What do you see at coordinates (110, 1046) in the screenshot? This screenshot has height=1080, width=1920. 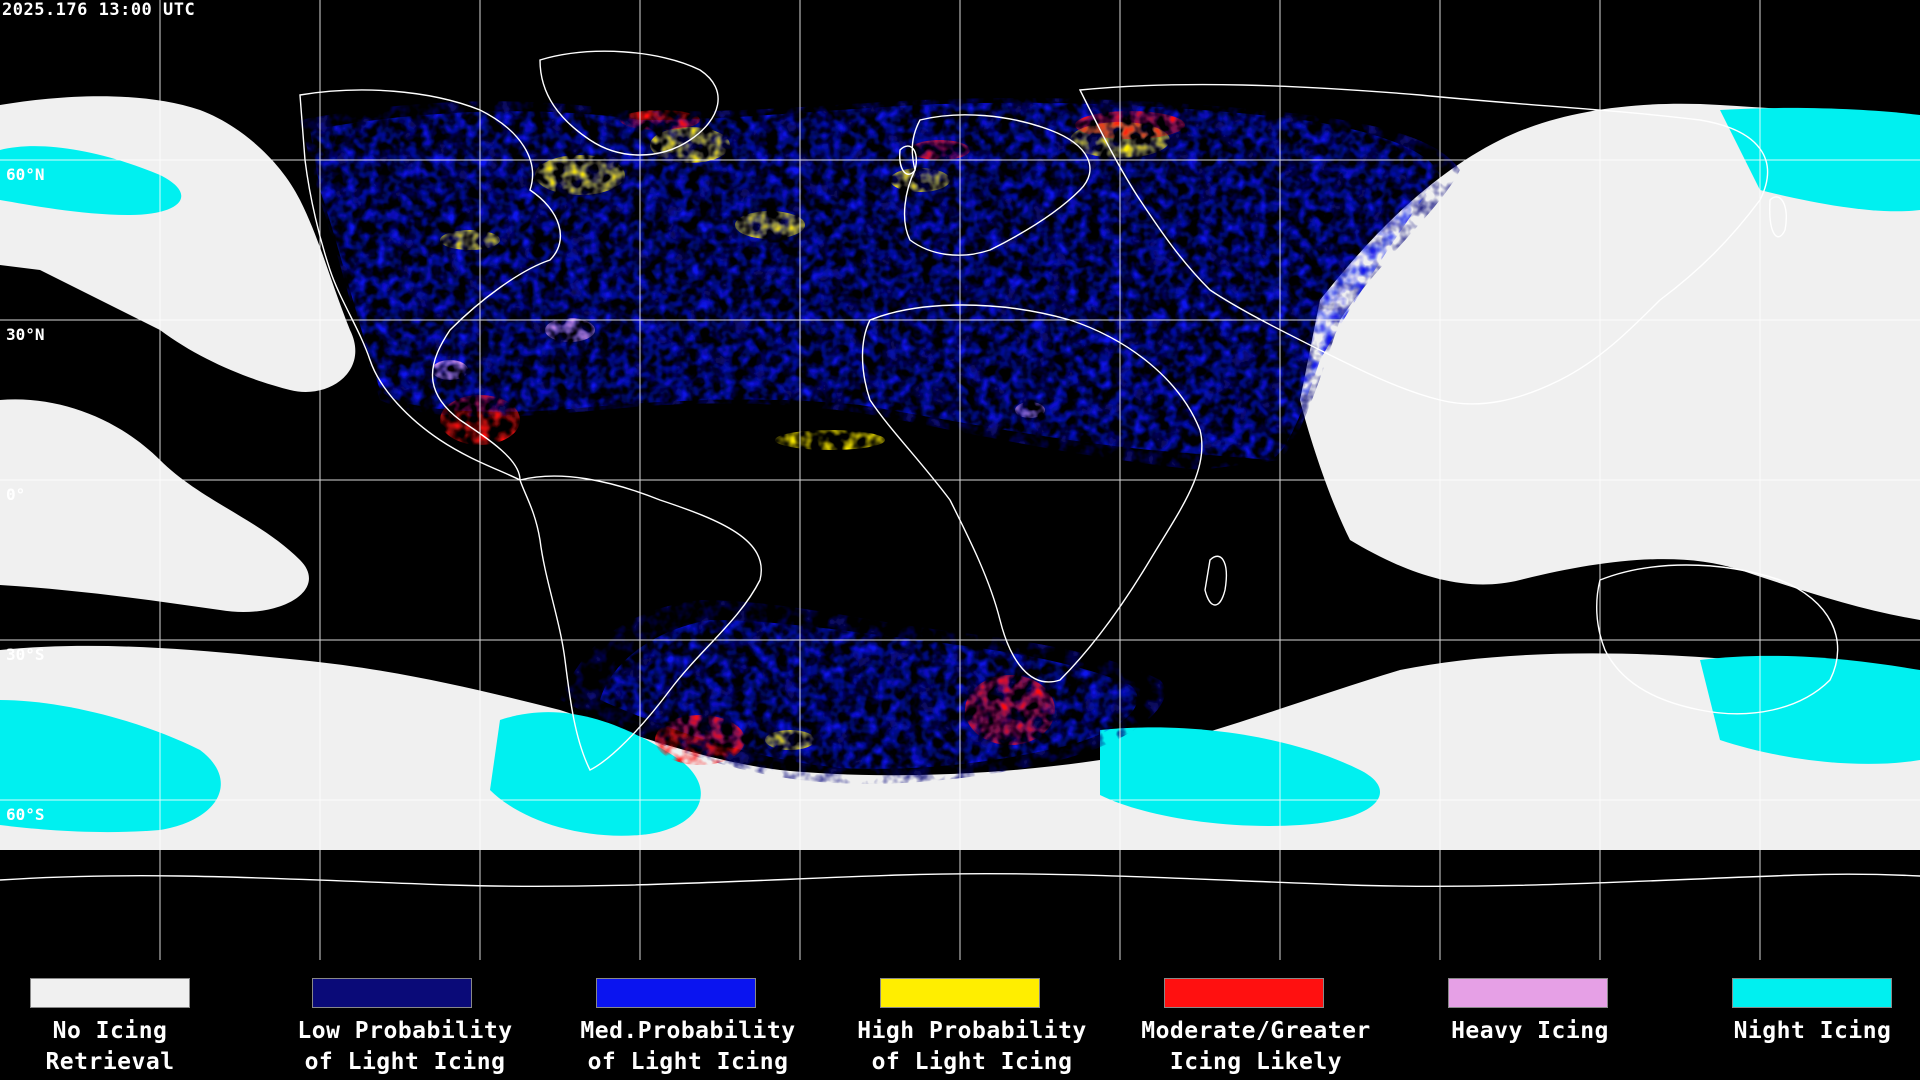 I see `legend-label-no-icing: No Icing Retrieval` at bounding box center [110, 1046].